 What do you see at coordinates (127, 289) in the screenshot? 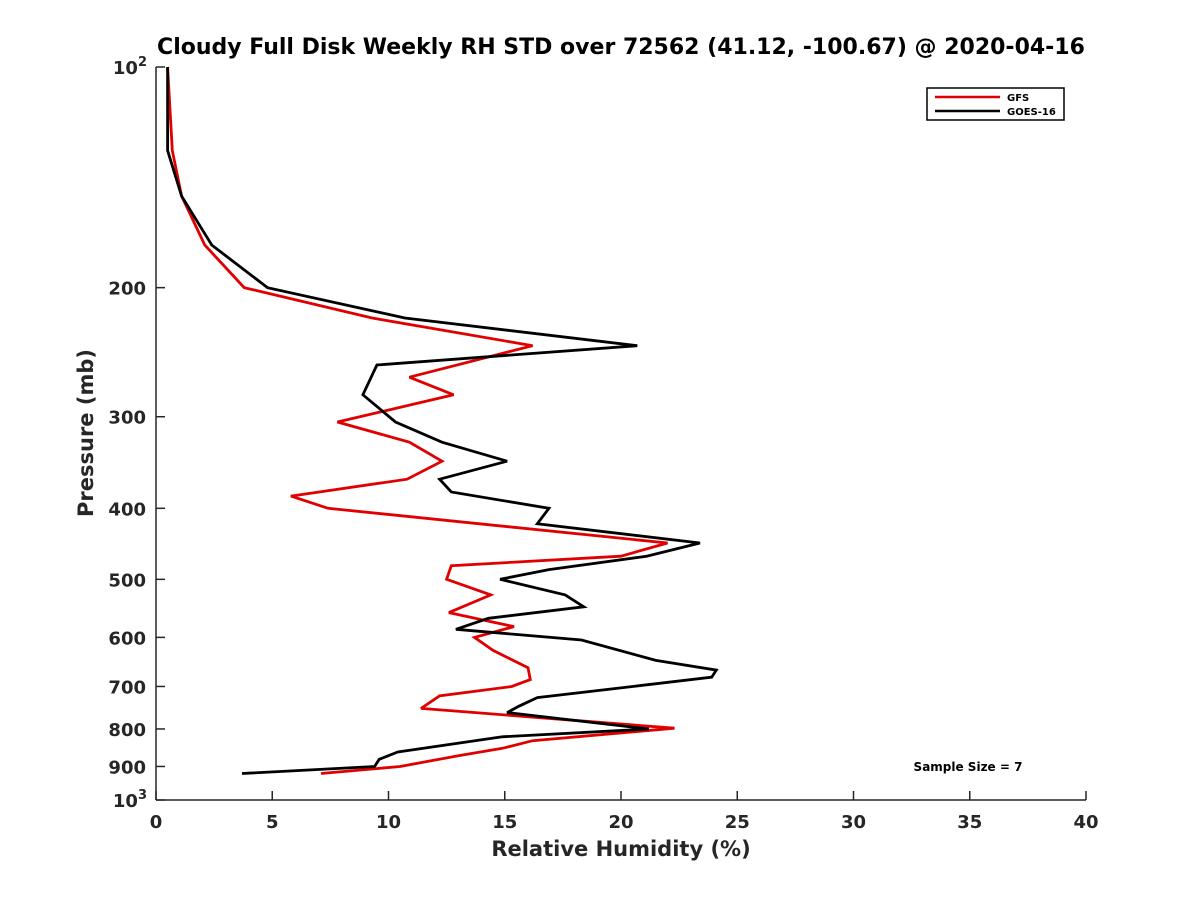
I see `y-tick-label: 200` at bounding box center [127, 289].